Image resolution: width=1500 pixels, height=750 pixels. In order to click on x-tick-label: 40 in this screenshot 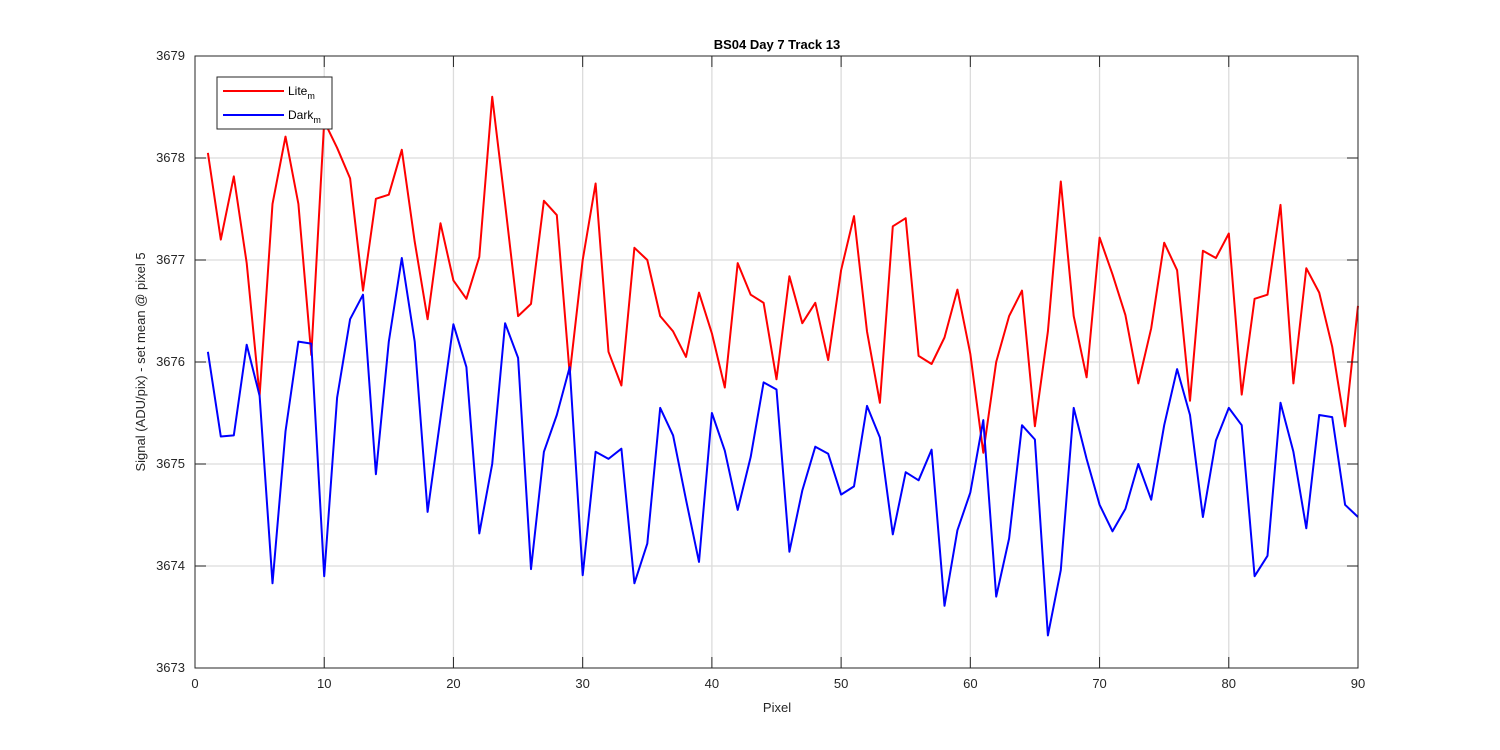, I will do `click(712, 683)`.